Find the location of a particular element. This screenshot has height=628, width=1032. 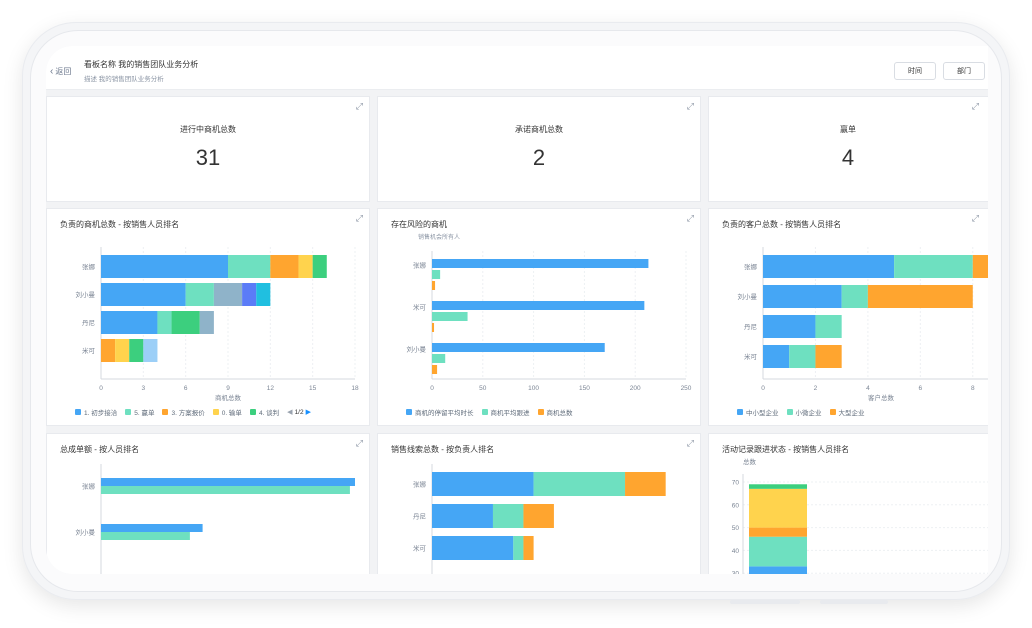

chevron-left-icon: ‹ is located at coordinates (52, 71).